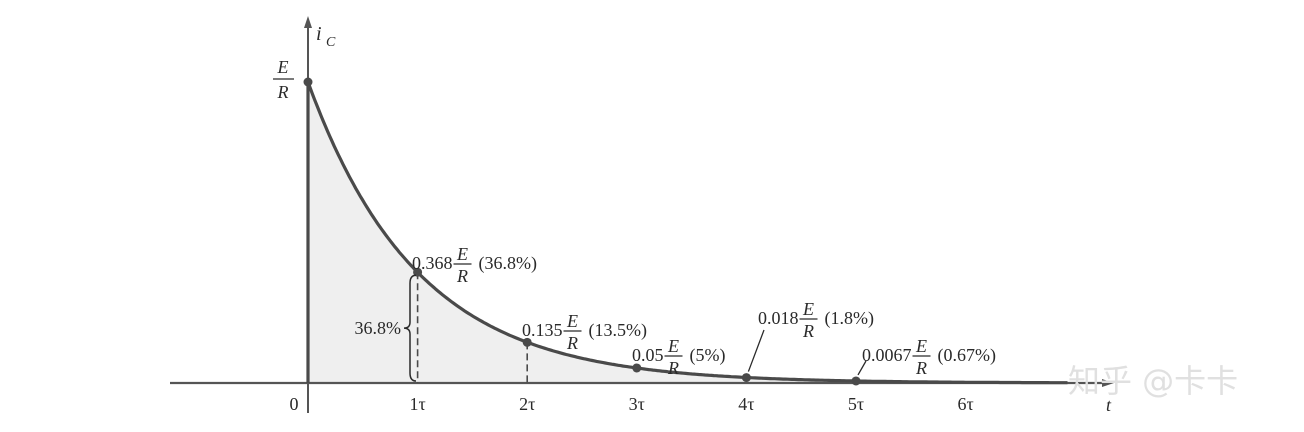 The width and height of the screenshot is (1304, 432). I want to click on x-axis-arrow, so click(1108, 383).